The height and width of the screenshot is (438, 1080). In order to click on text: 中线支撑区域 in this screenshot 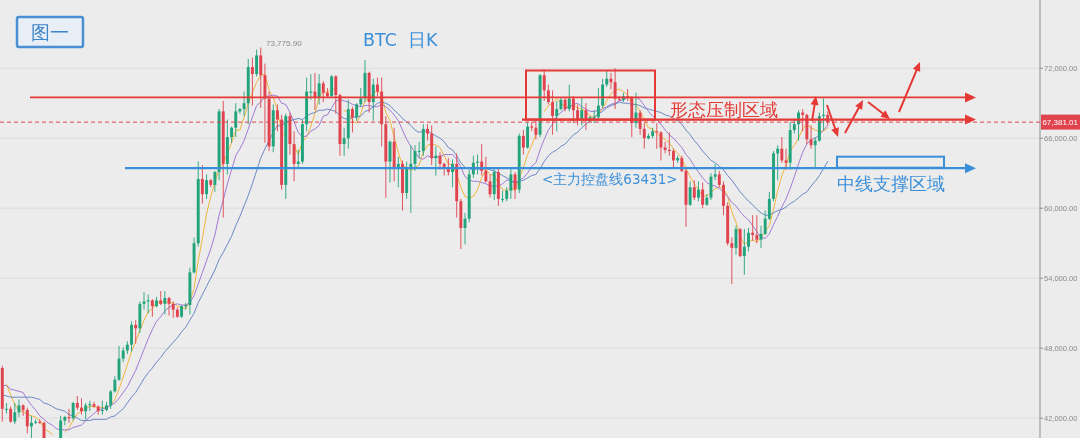, I will do `click(891, 183)`.